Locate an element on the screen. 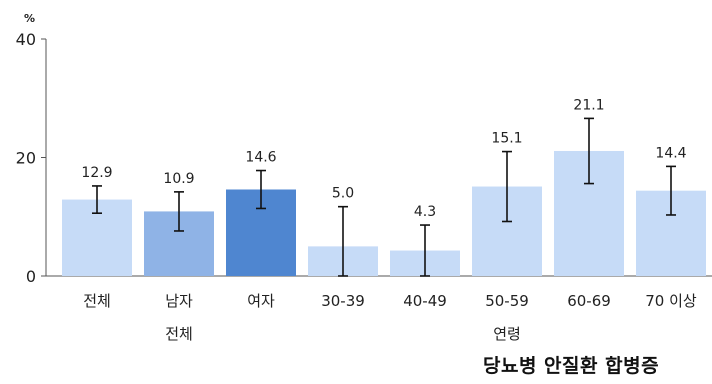 Image resolution: width=712 pixels, height=384 pixels. value-label-3: 14.6 is located at coordinates (260, 158).